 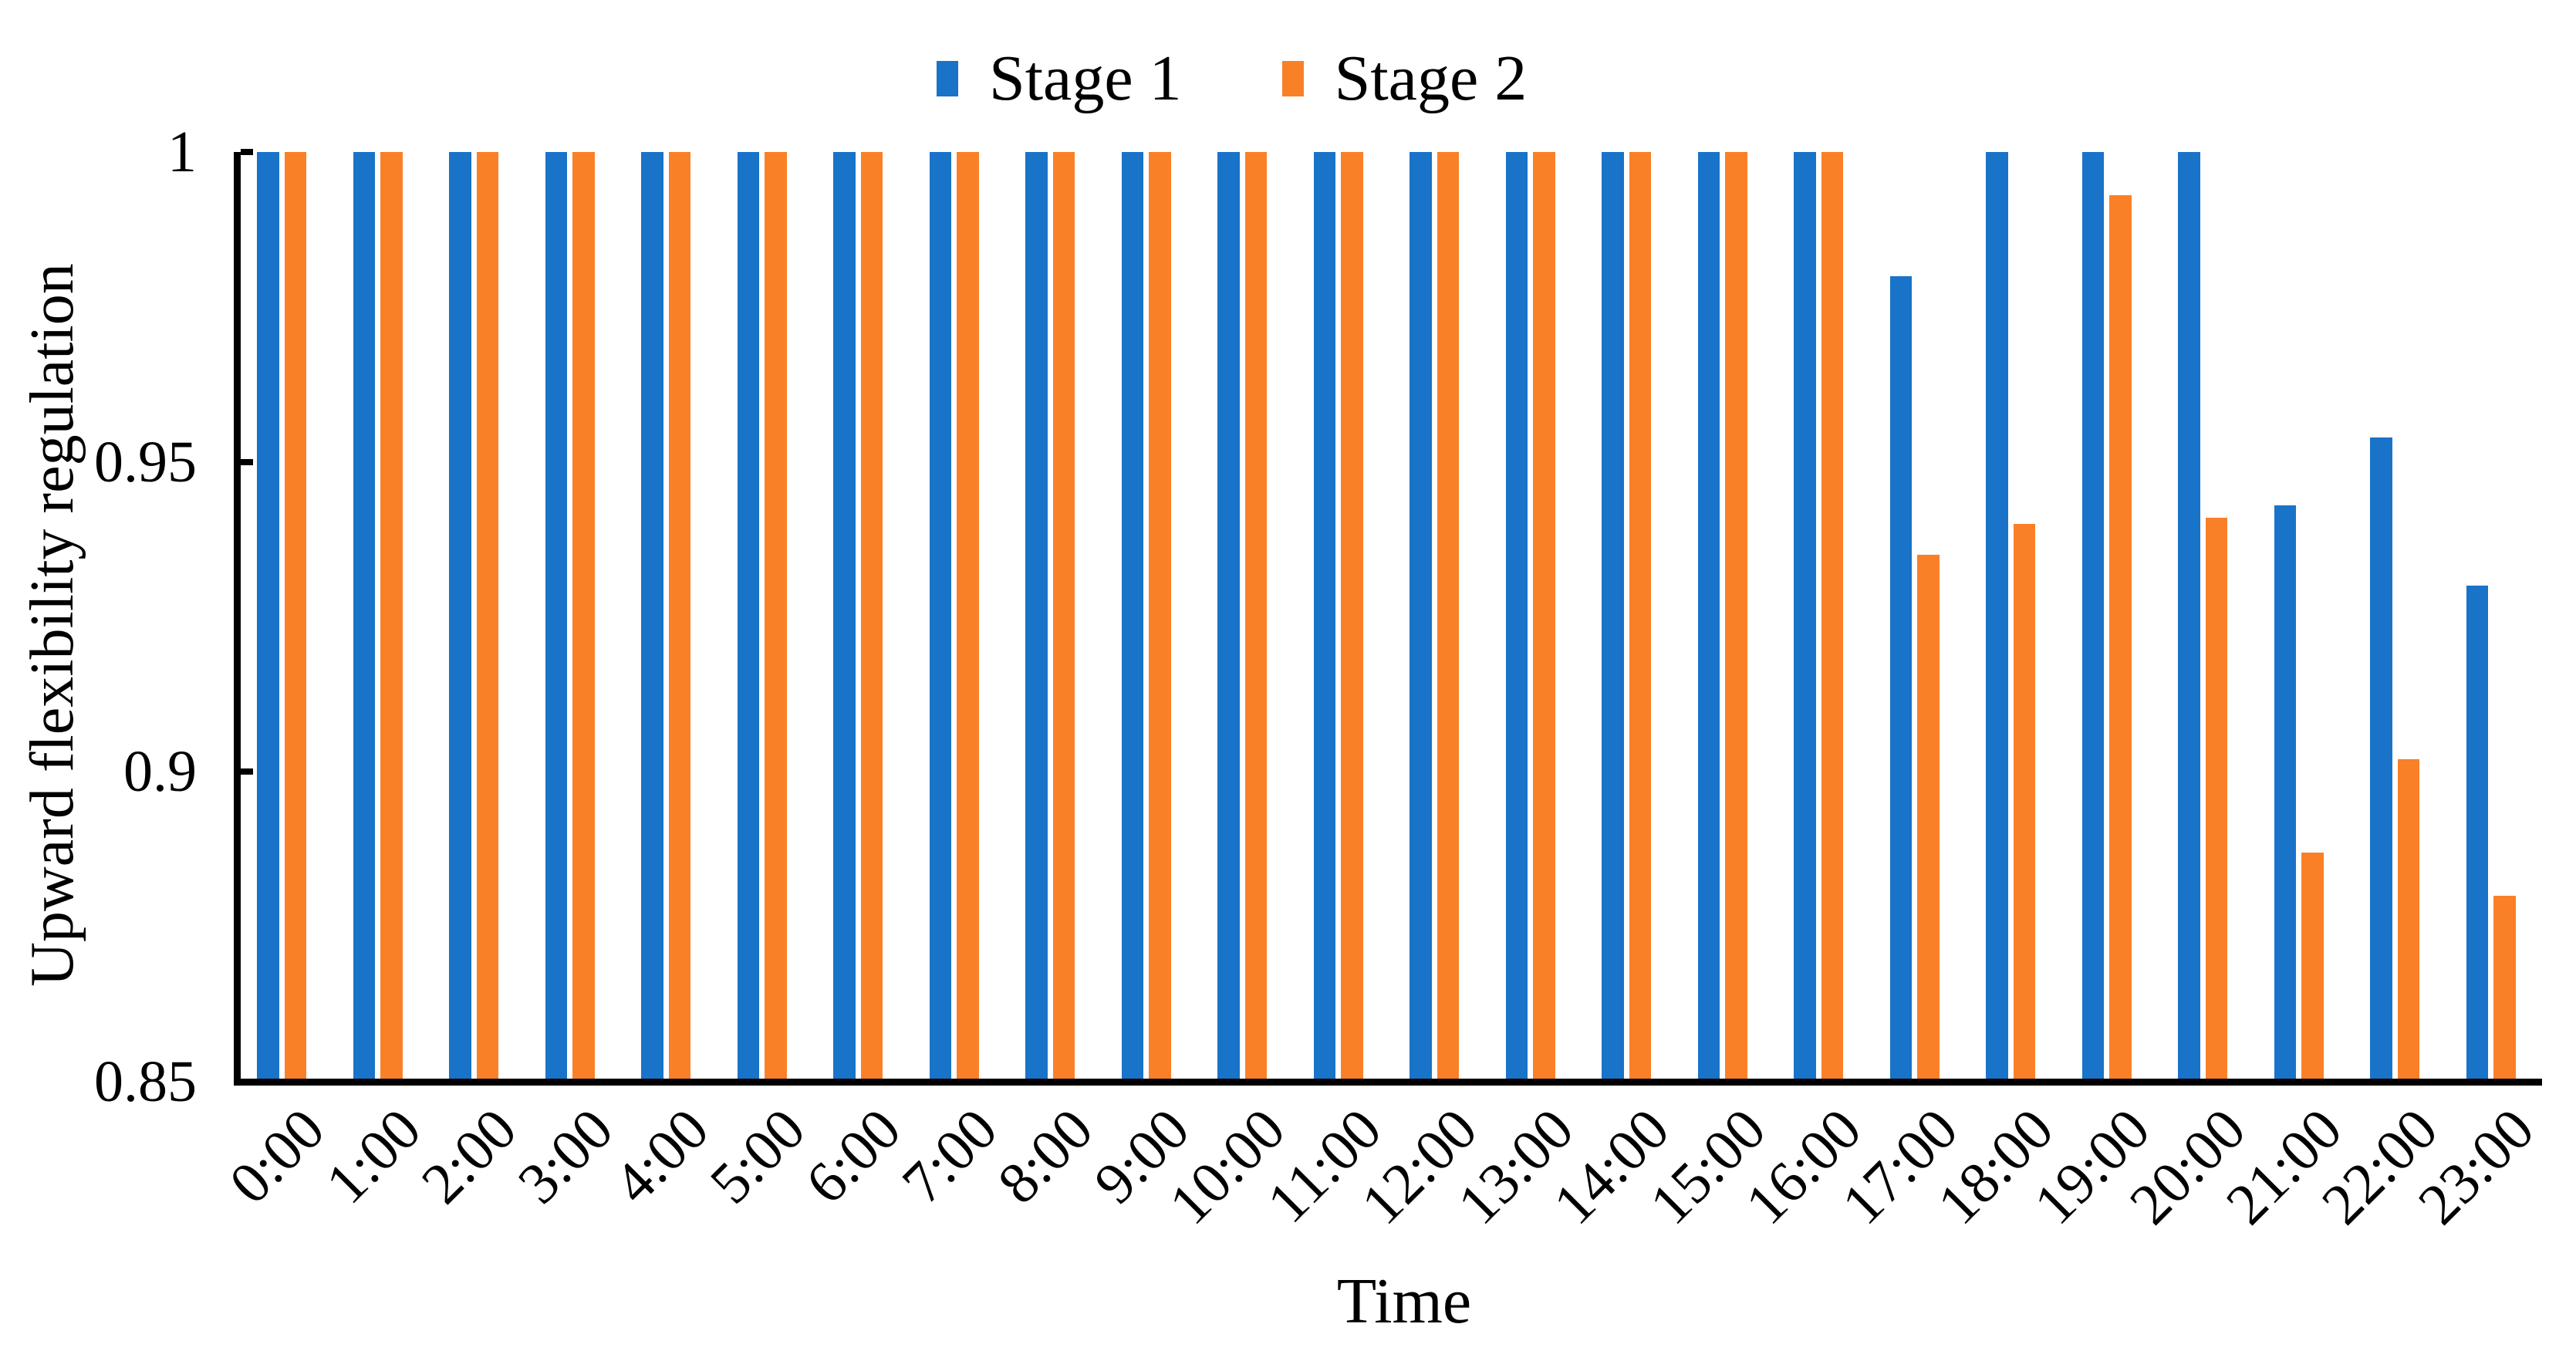 I want to click on bar-stage-2-19:00, so click(x=2120, y=640).